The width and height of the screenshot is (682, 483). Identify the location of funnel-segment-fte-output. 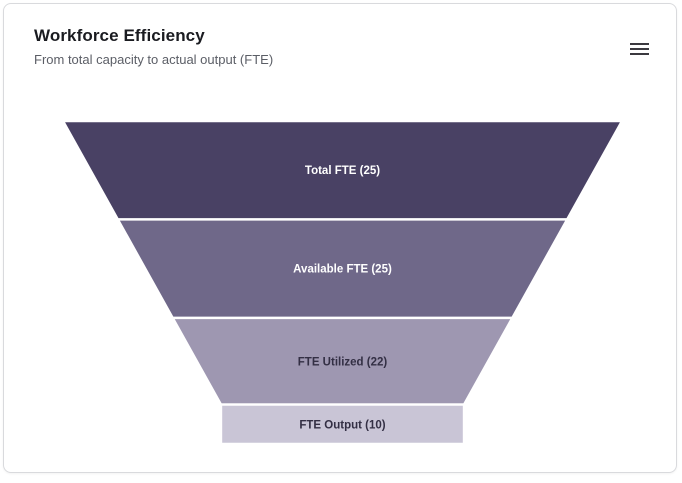
(342, 424).